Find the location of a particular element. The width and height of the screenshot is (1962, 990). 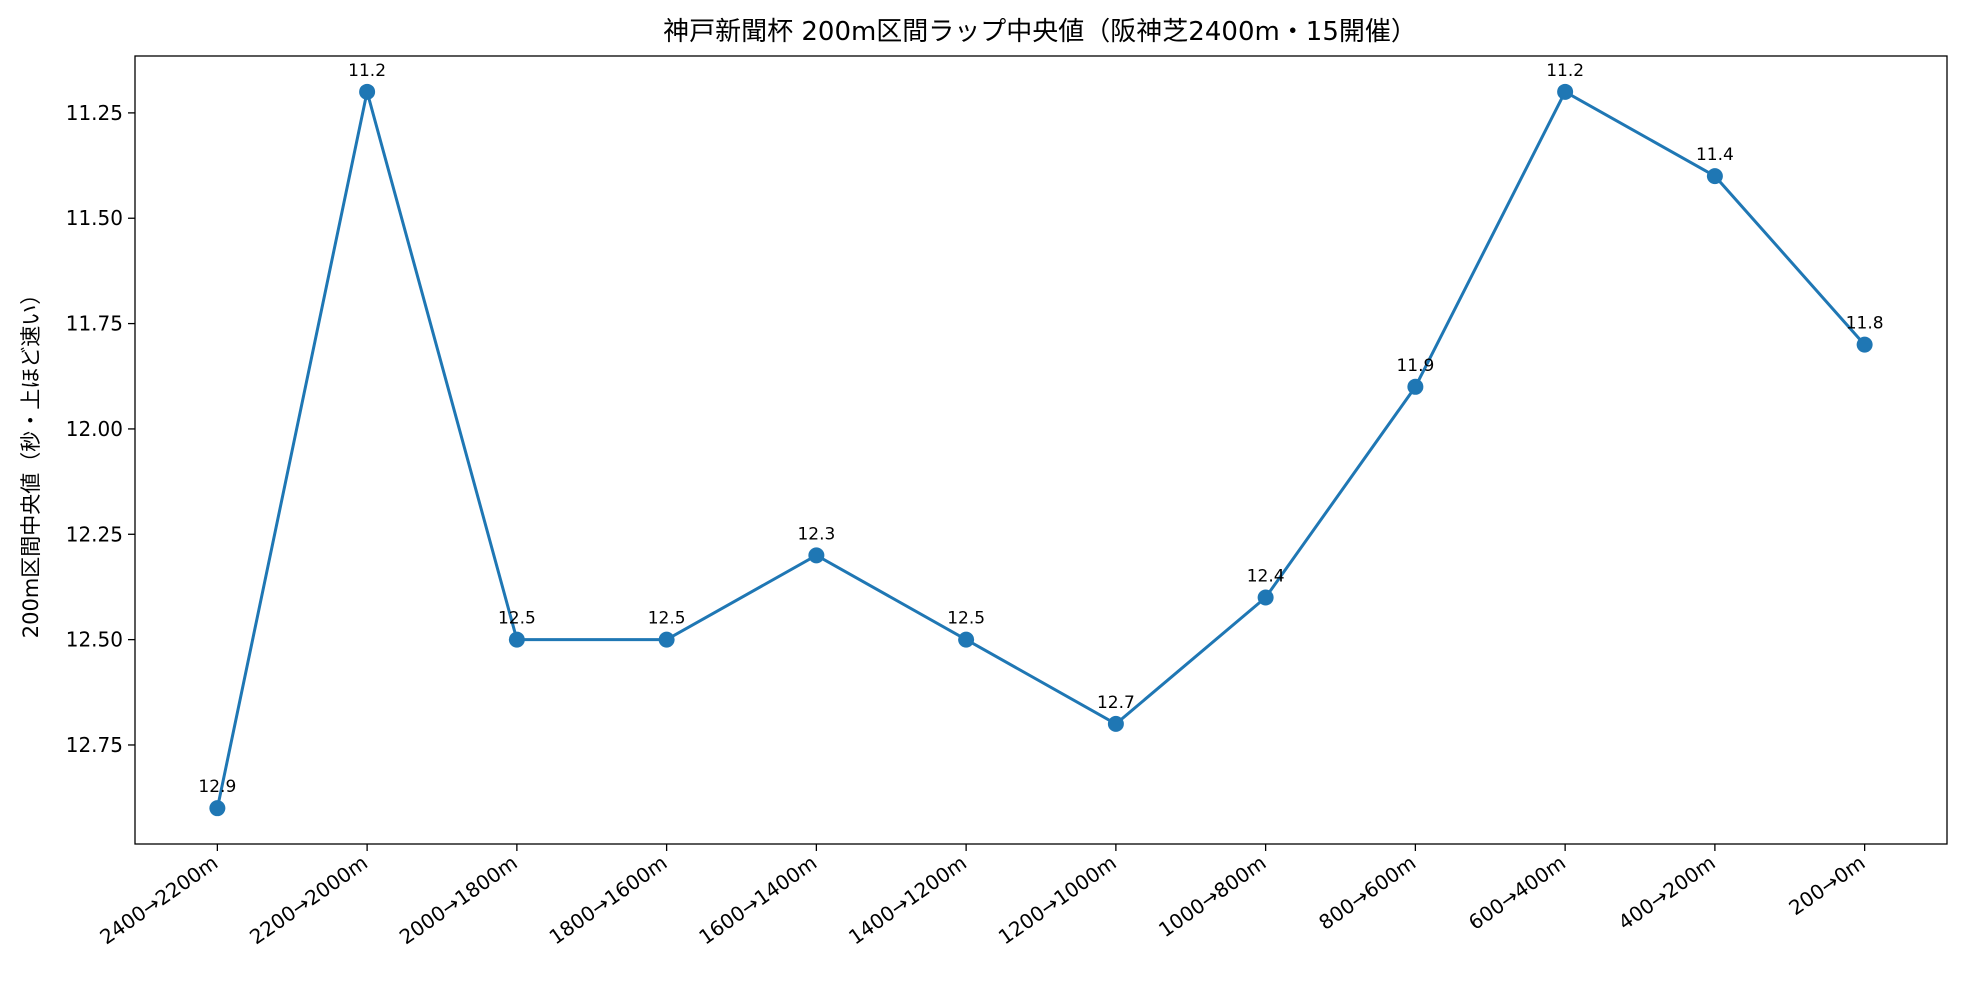

y-tick-label: 11.50 is located at coordinates (94, 218).